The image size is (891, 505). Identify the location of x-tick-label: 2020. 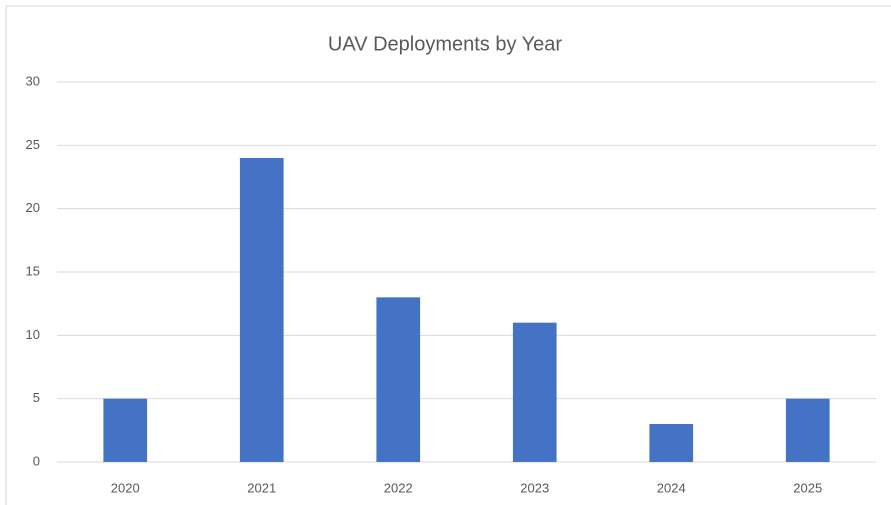
(125, 487).